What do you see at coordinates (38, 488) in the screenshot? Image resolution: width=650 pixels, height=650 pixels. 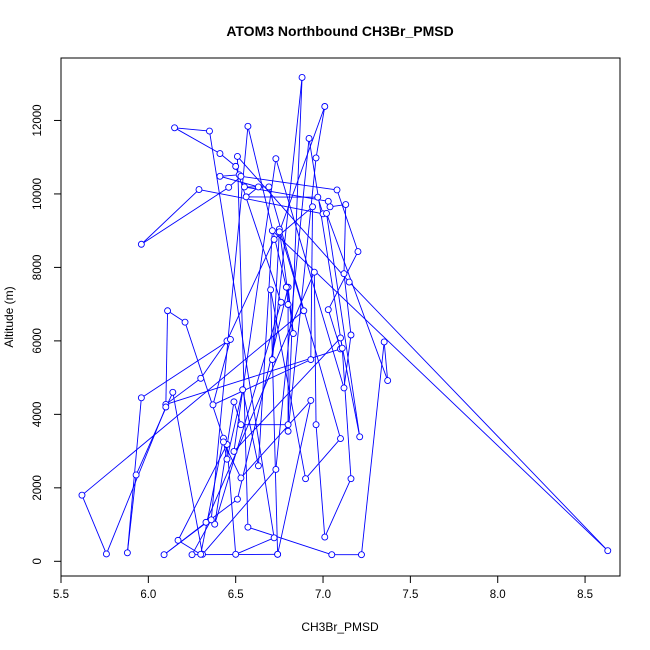 I see `y-tick-label: 2000` at bounding box center [38, 488].